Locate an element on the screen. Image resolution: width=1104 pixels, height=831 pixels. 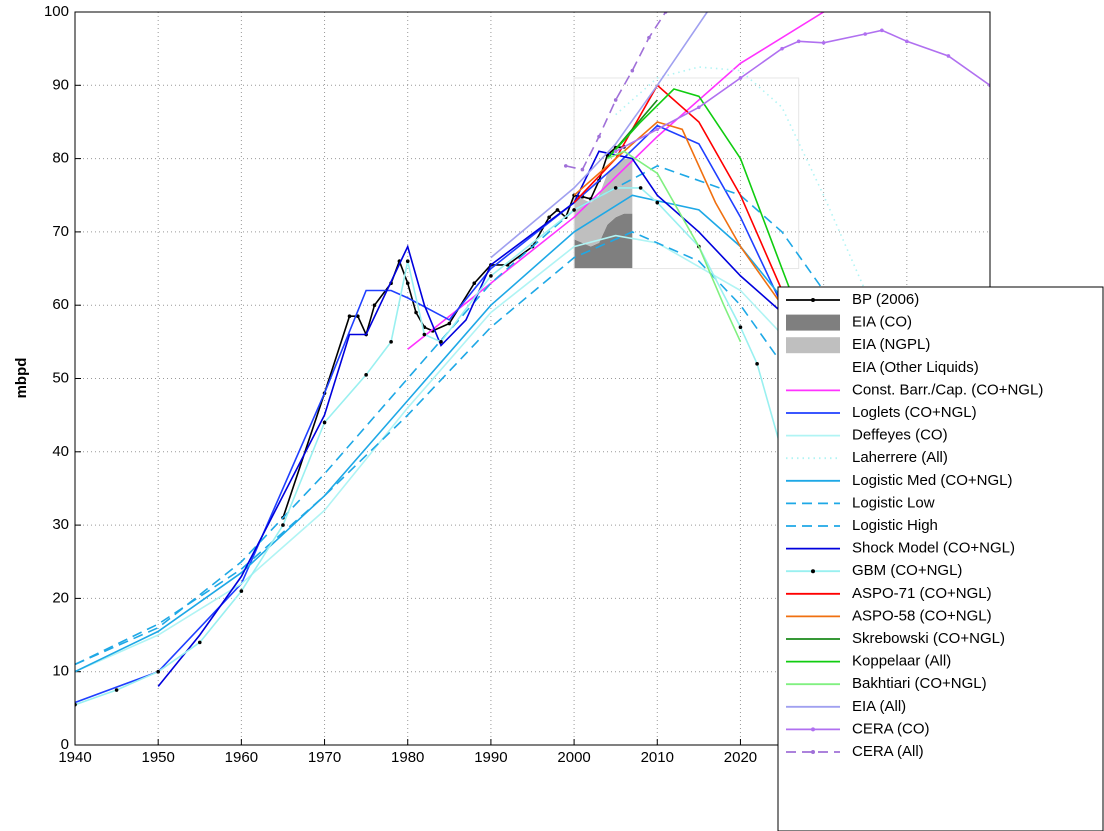
legend-label: Bakhtiari (CO+NGL) is located at coordinates (919, 683).